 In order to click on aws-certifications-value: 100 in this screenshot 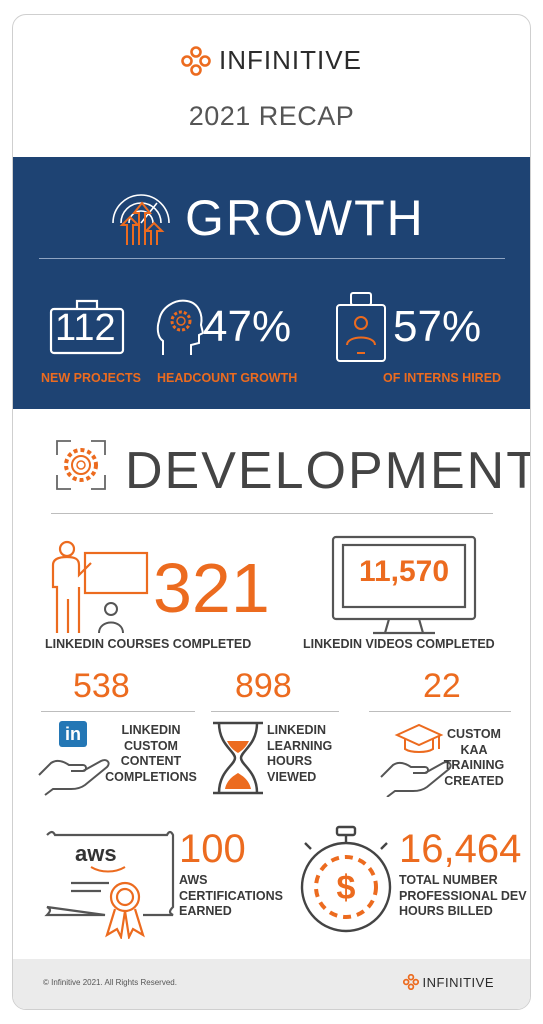, I will do `click(212, 849)`.